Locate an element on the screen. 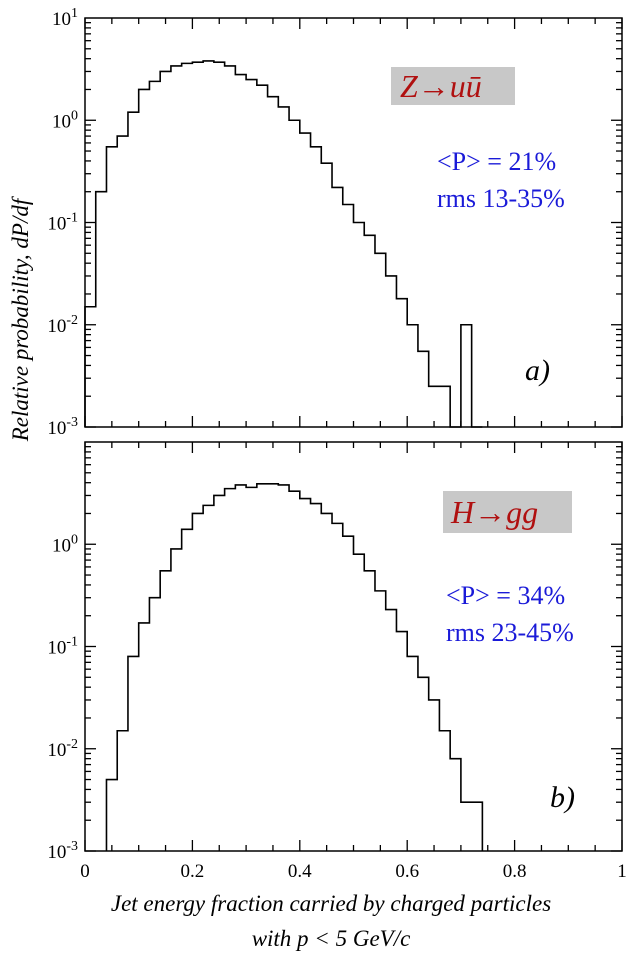 The height and width of the screenshot is (959, 640). panel-a-y-tick-label: 10⁻¹ is located at coordinates (62, 223).